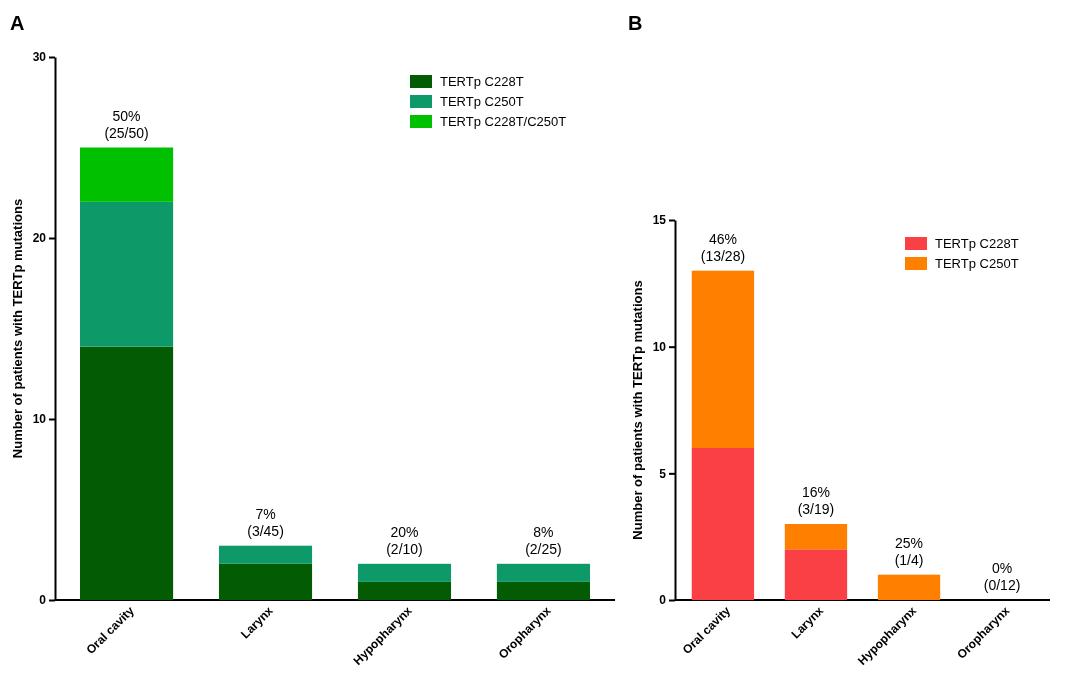  I want to click on y-tick-label: 5, so click(663, 473).